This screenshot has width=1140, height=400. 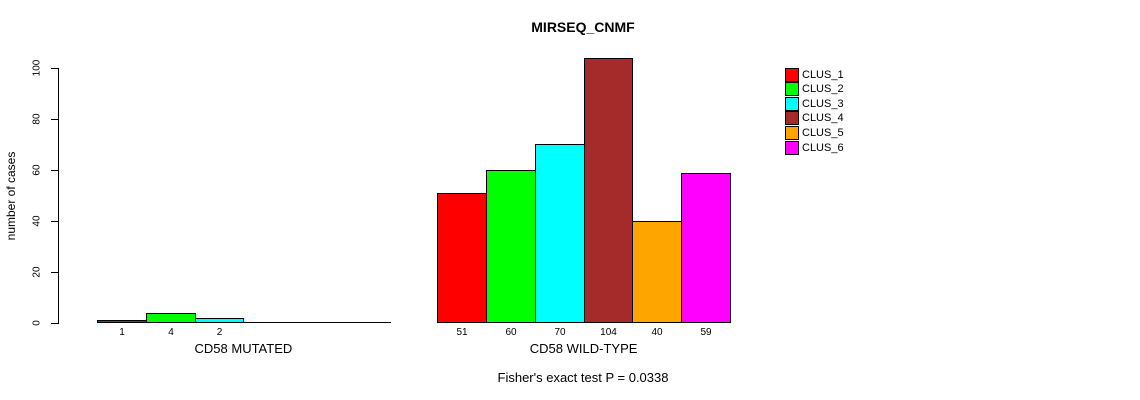 I want to click on y-tick-label: 60, so click(x=37, y=170).